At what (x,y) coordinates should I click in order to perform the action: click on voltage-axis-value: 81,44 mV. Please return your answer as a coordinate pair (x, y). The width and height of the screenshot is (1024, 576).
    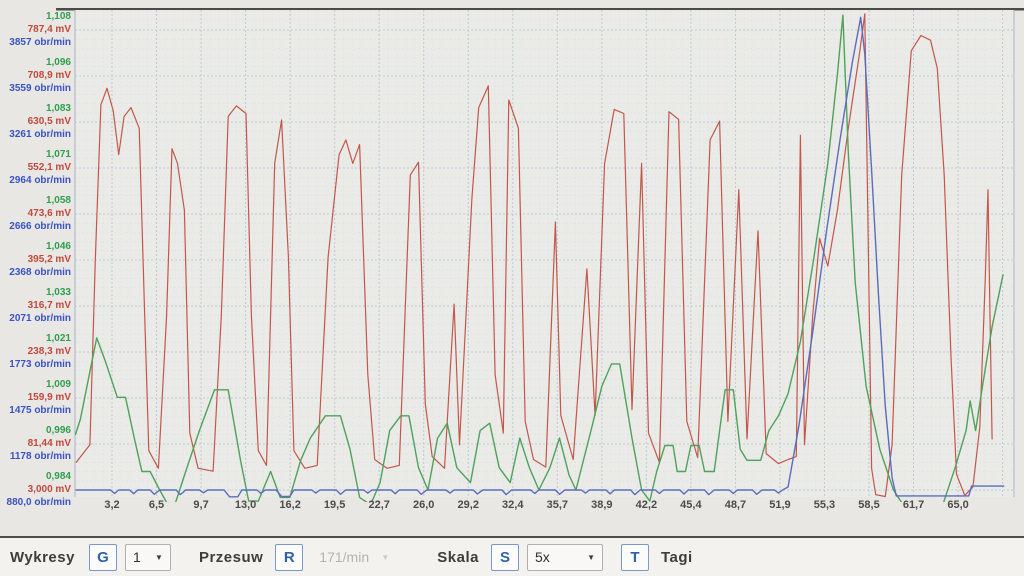
    Looking at the image, I should click on (49, 443).